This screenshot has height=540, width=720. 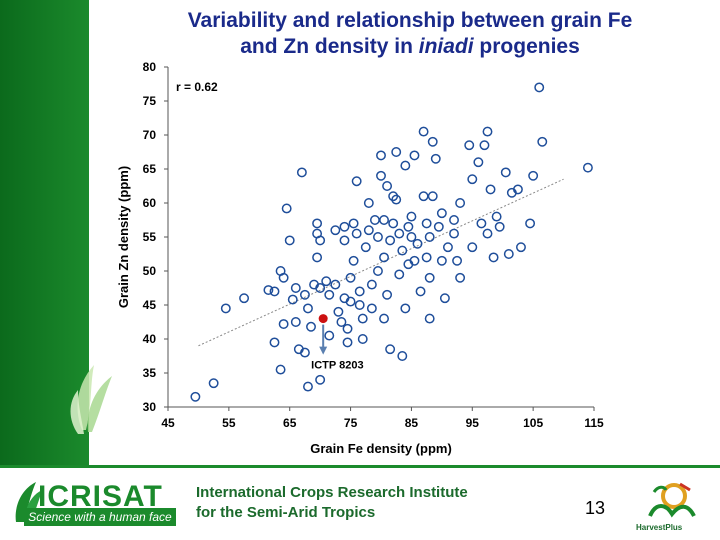 I want to click on x-tick-label: 105, so click(x=533, y=423).